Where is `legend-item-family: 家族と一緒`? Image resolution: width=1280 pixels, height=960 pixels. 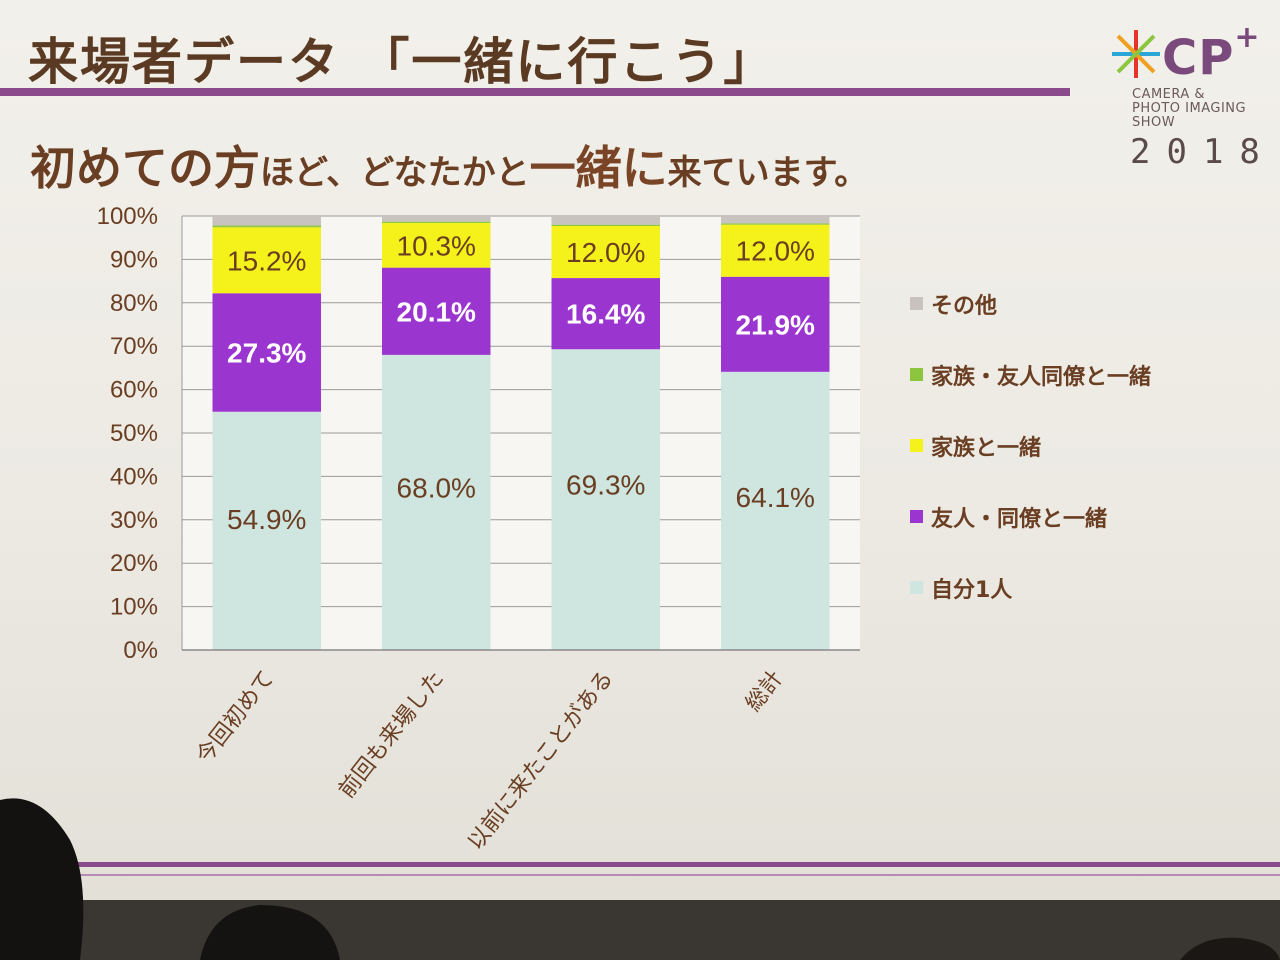
legend-item-family: 家族と一緒 is located at coordinates (1030, 445).